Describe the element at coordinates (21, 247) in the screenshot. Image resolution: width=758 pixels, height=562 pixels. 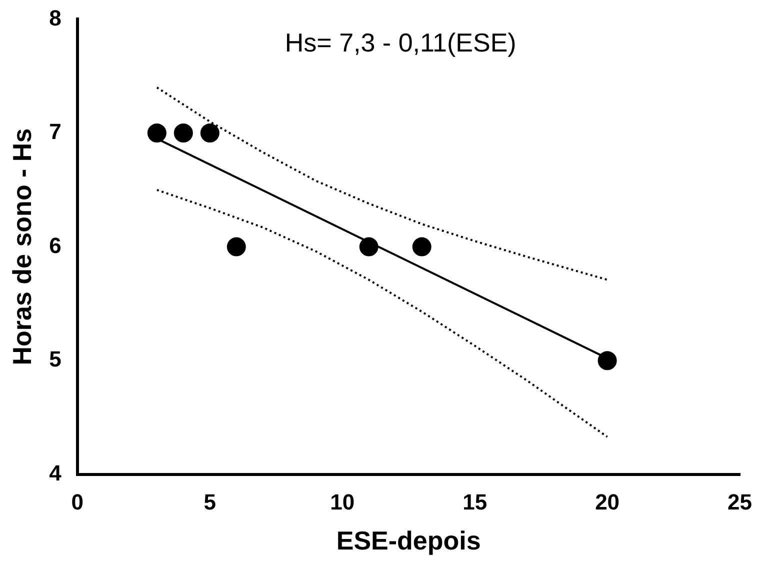
I see `y-axis-title: Horas de sono - Hs` at that location.